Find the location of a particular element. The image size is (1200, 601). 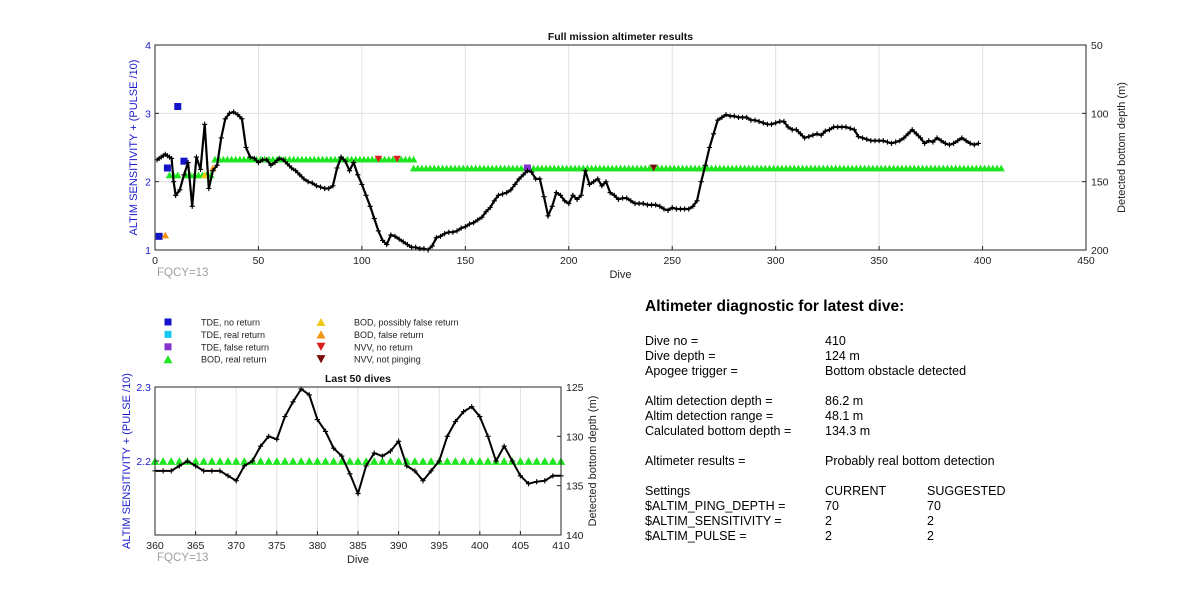

legend-label: TDE, real return is located at coordinates (233, 335).